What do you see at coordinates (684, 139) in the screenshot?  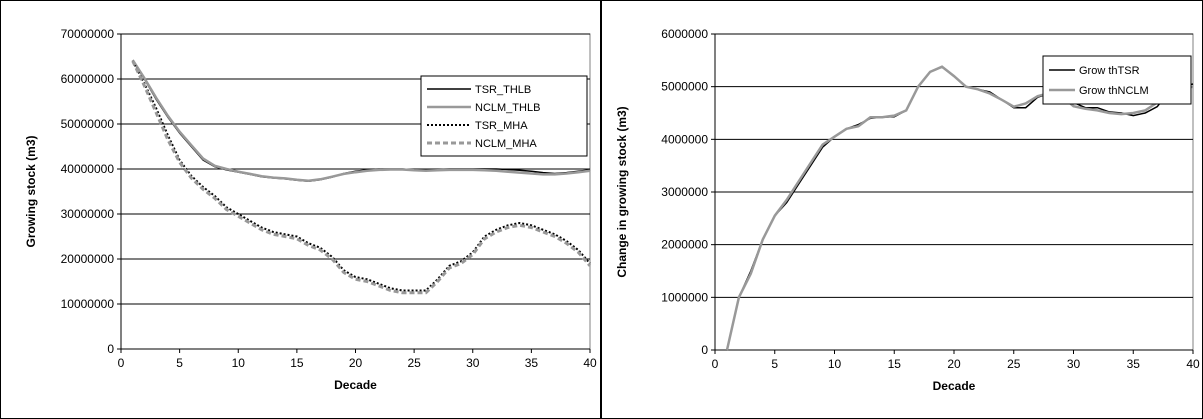 I see `y-tick-label: 4000000` at bounding box center [684, 139].